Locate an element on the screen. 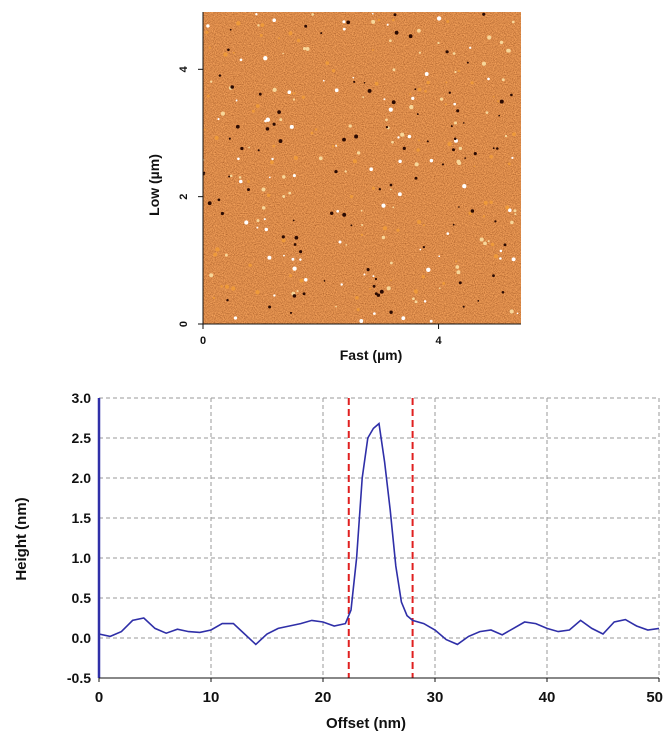 The width and height of the screenshot is (663, 737). profile-y-tick-label: 1.0 is located at coordinates (82, 558).